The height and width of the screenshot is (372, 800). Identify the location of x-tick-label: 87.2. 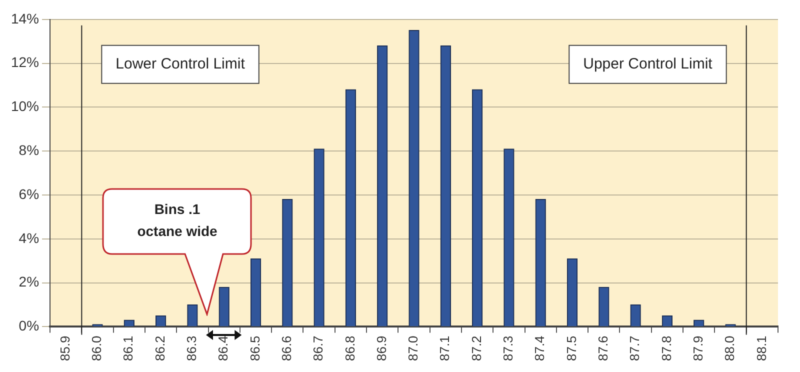
(476, 349).